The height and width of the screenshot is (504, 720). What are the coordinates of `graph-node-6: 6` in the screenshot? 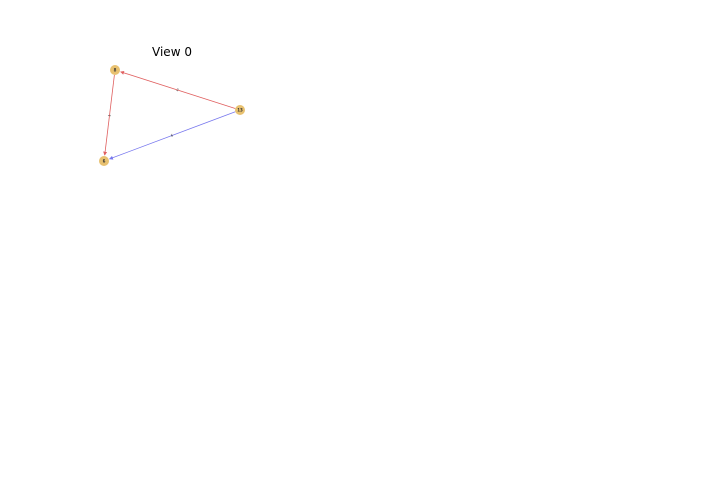 It's located at (104, 161).